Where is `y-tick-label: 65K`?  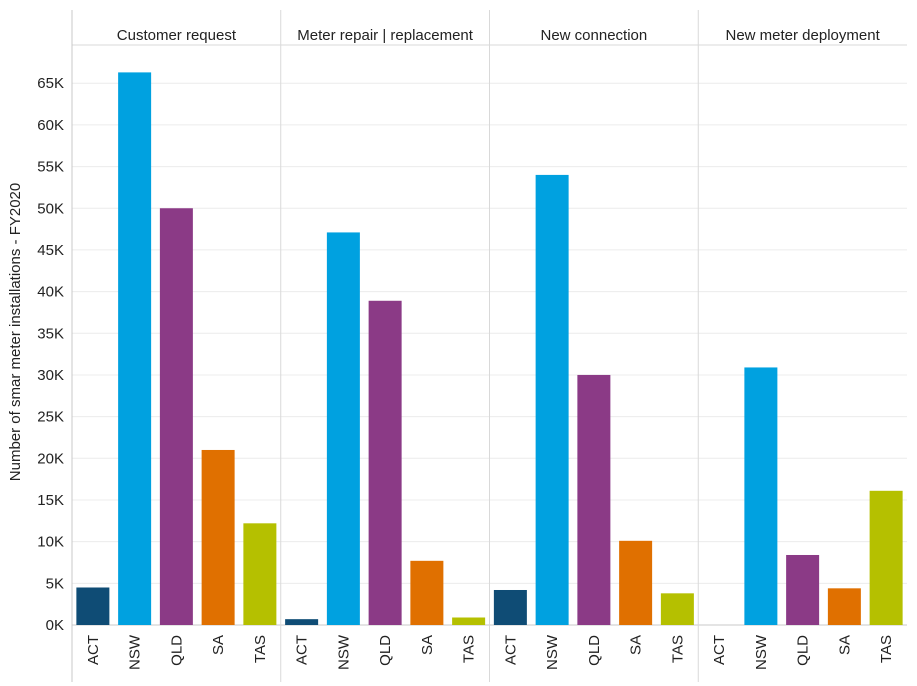
y-tick-label: 65K is located at coordinates (50, 83).